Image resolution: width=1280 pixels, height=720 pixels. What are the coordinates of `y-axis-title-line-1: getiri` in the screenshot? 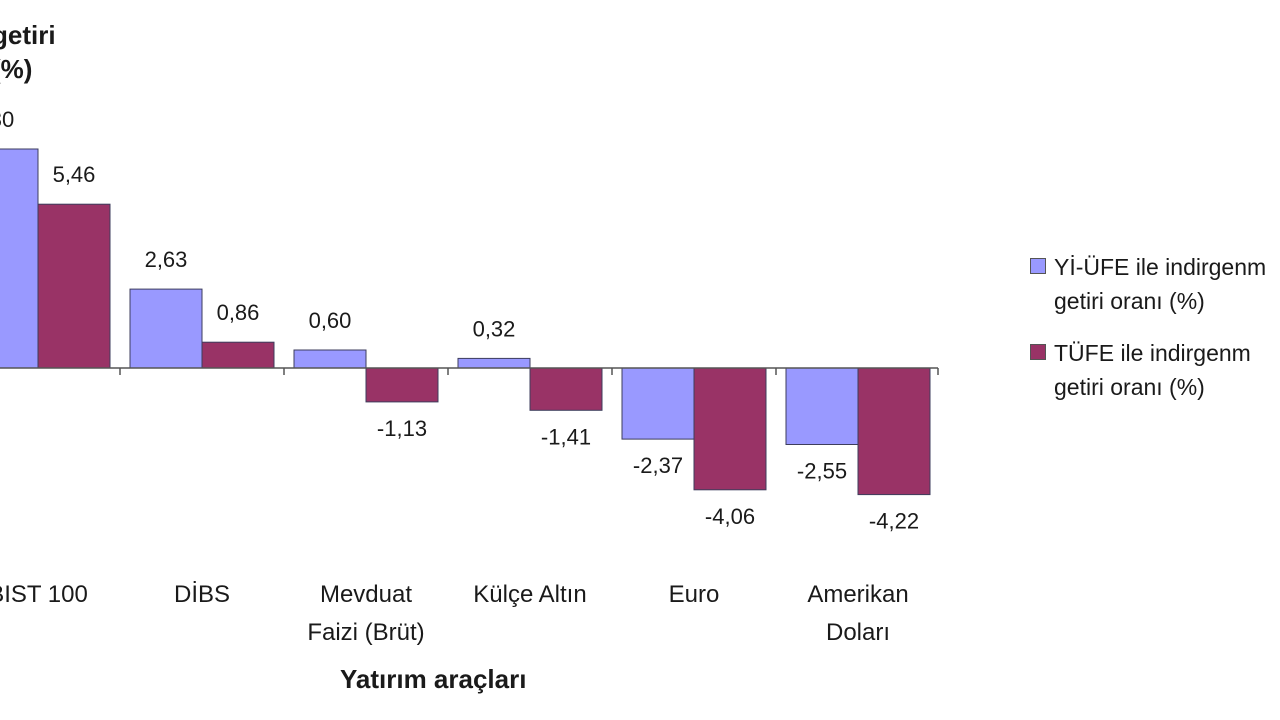 It's located at (28, 35).